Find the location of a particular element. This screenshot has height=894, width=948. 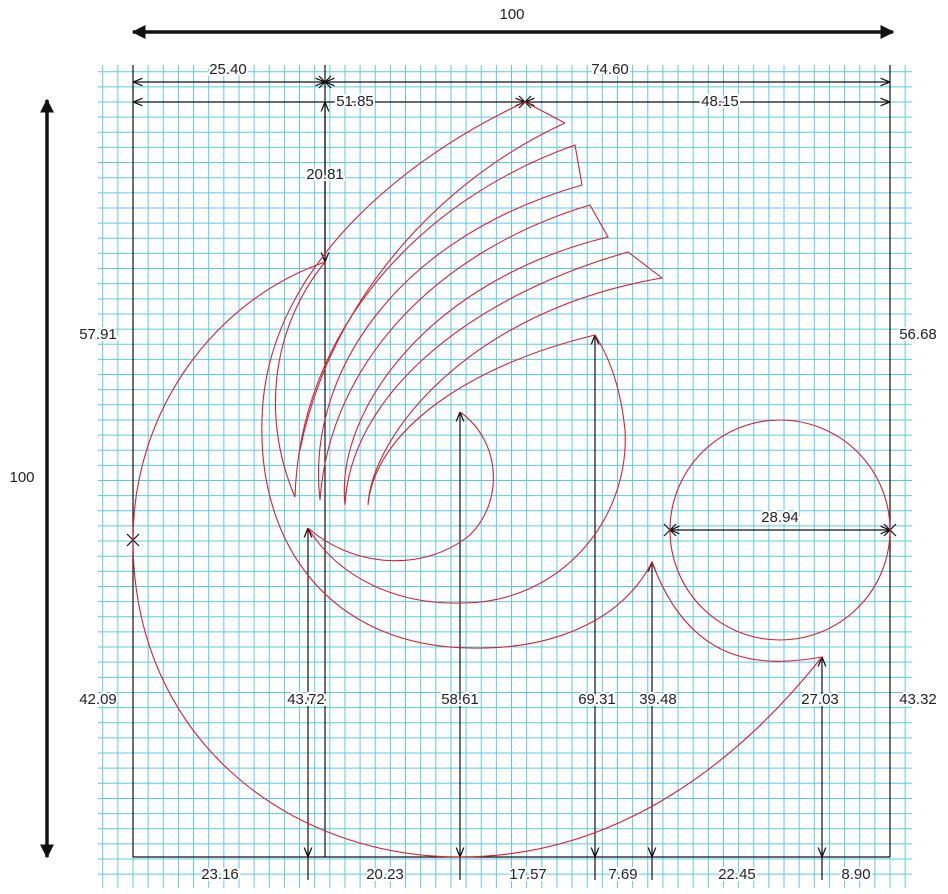

label: 23.16 is located at coordinates (220, 874).